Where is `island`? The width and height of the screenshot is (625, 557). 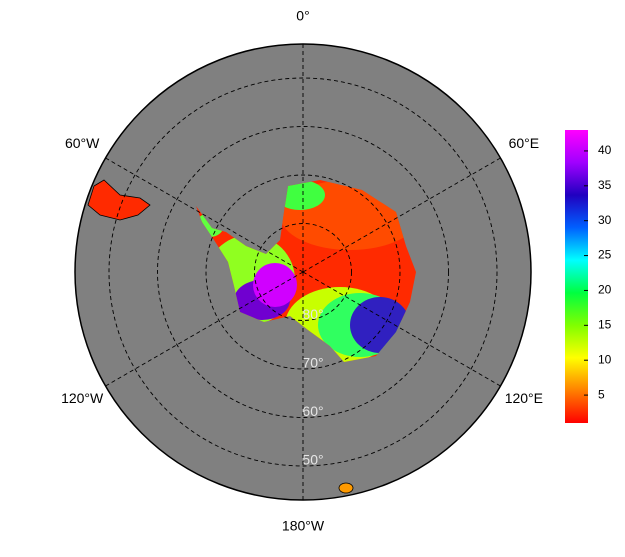
island is located at coordinates (346, 488).